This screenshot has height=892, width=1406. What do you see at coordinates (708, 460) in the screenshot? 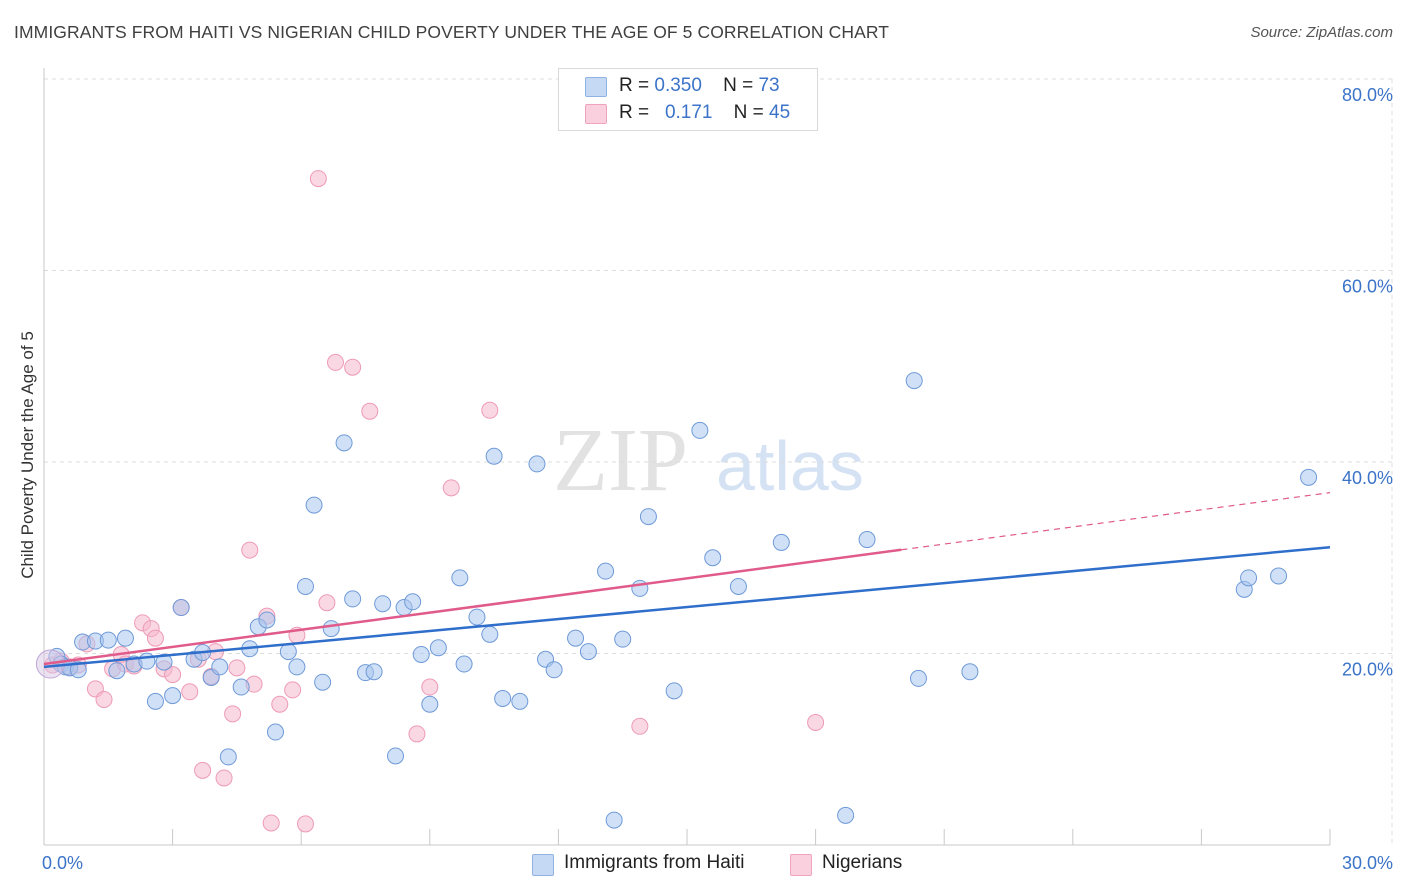
I see `watermark: ZIP atlas` at bounding box center [708, 460].